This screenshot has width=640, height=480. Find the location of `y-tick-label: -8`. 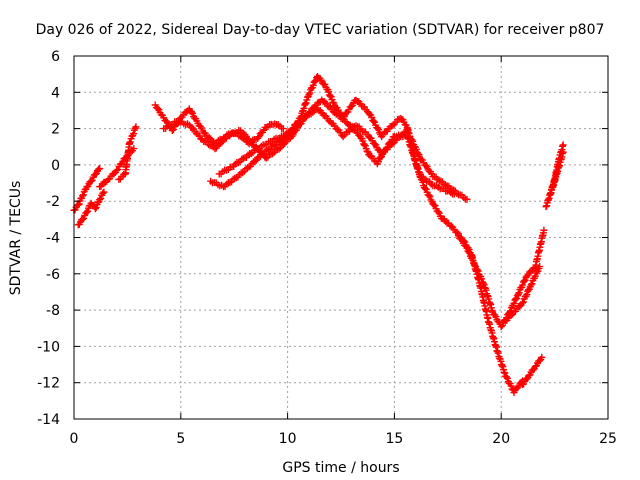

y-tick-label: -8 is located at coordinates (53, 311).